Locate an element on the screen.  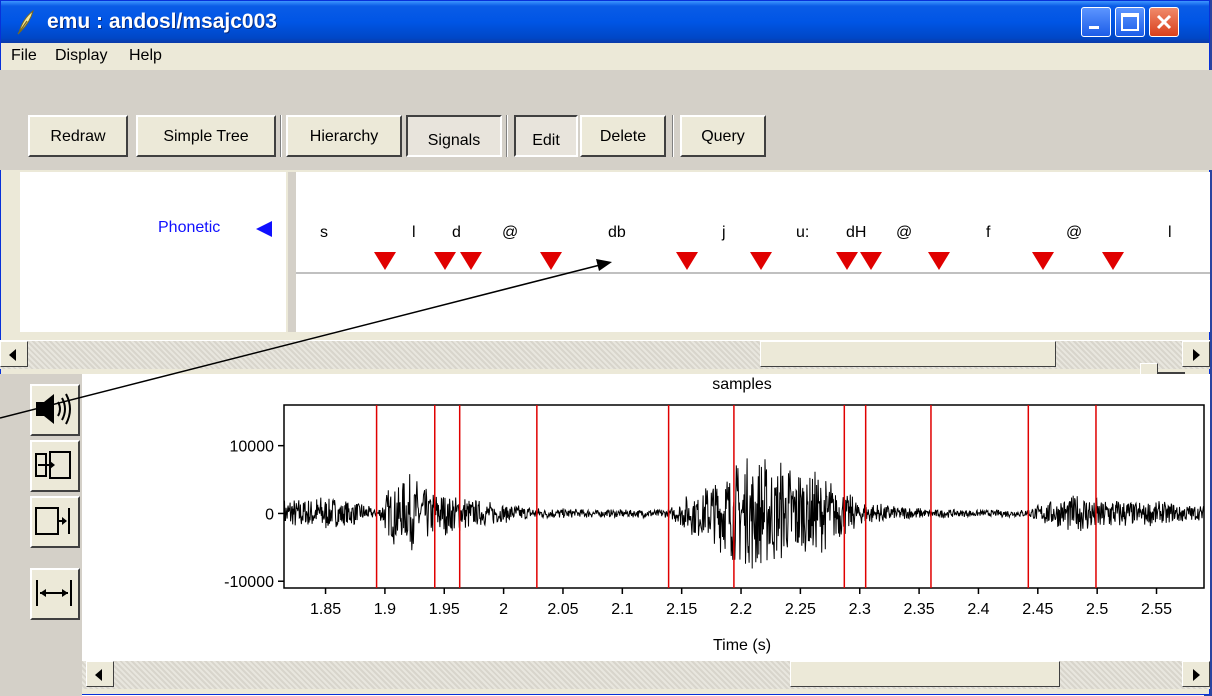
slider-track is located at coordinates (1170, 373).